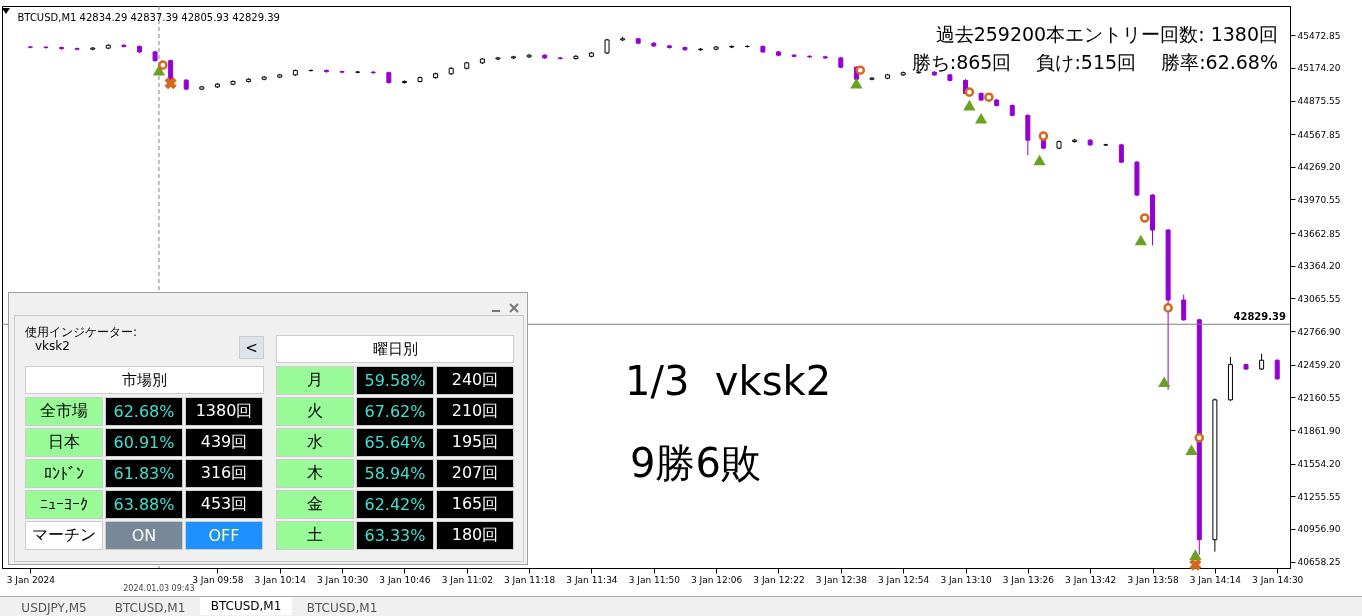 The height and width of the screenshot is (616, 1362). I want to click on y-tick-label: 44269.20, so click(1319, 167).